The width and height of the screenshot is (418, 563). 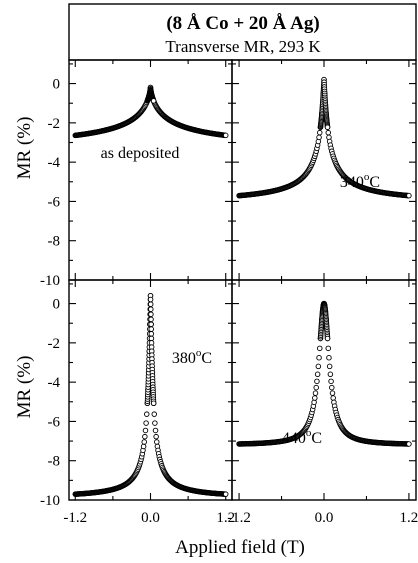 What do you see at coordinates (240, 547) in the screenshot?
I see `x-axis-label: Applied field (T)` at bounding box center [240, 547].